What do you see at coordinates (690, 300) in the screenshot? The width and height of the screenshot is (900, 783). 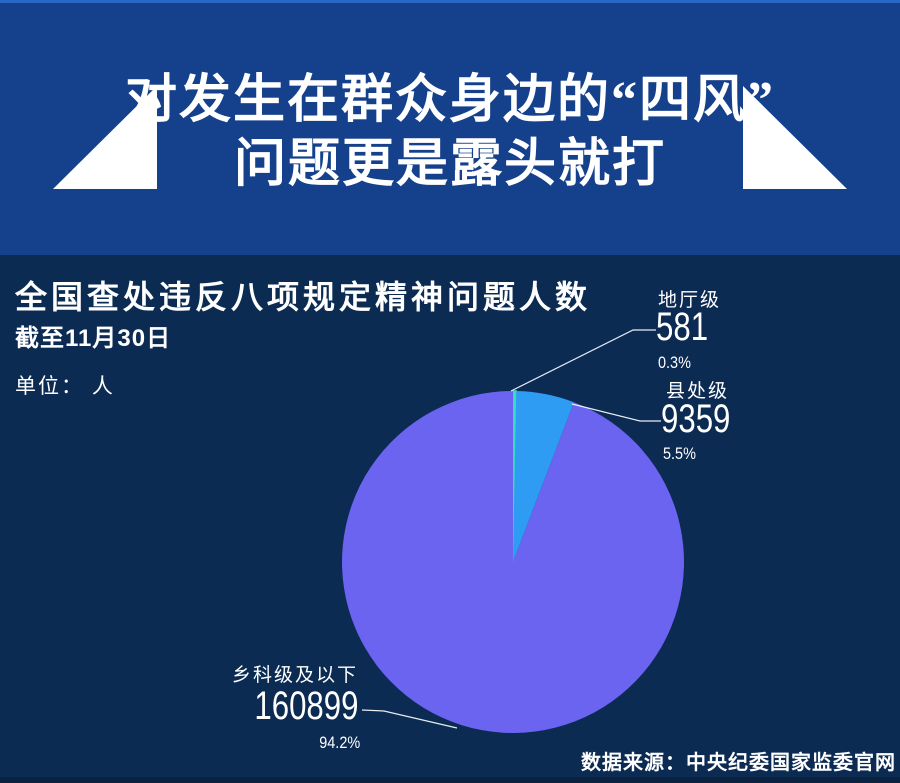 I see `slice-label-prefecture: 地厅级` at bounding box center [690, 300].